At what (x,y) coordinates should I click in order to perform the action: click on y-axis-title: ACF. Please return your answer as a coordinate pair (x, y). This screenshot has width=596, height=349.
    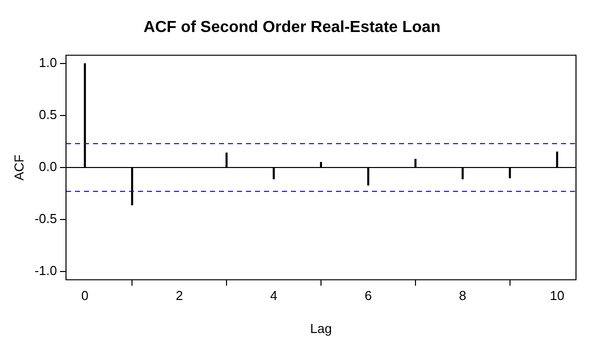
    Looking at the image, I should click on (18, 167).